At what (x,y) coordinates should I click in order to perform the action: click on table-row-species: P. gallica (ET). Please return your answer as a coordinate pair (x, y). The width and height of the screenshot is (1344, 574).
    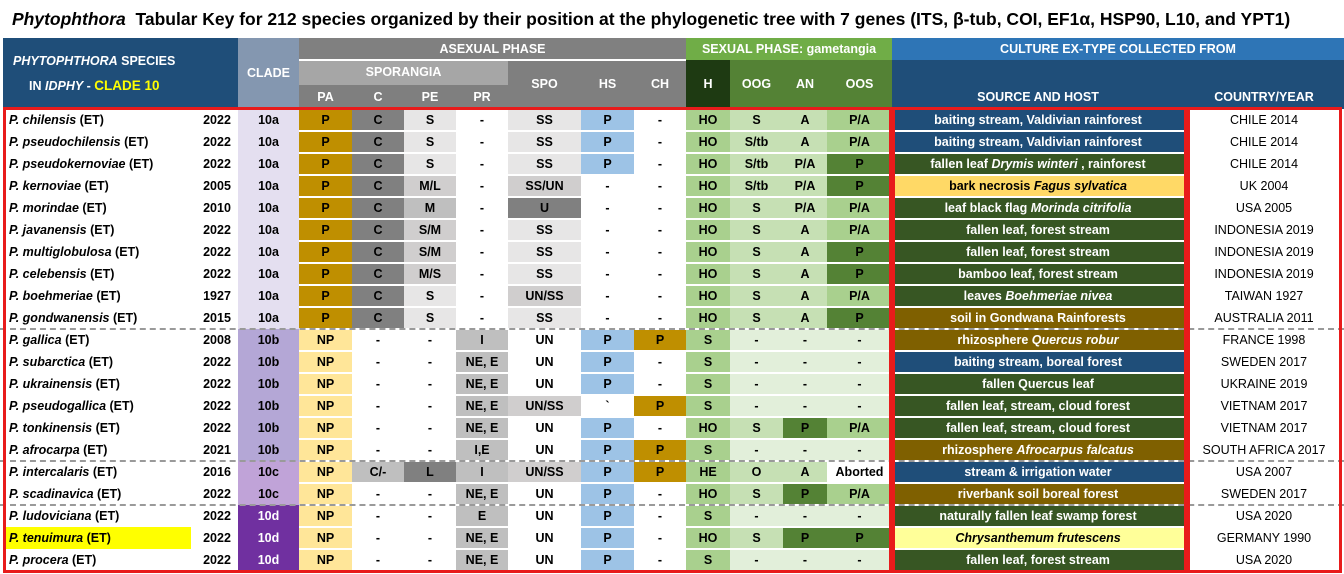
    Looking at the image, I should click on (99, 340).